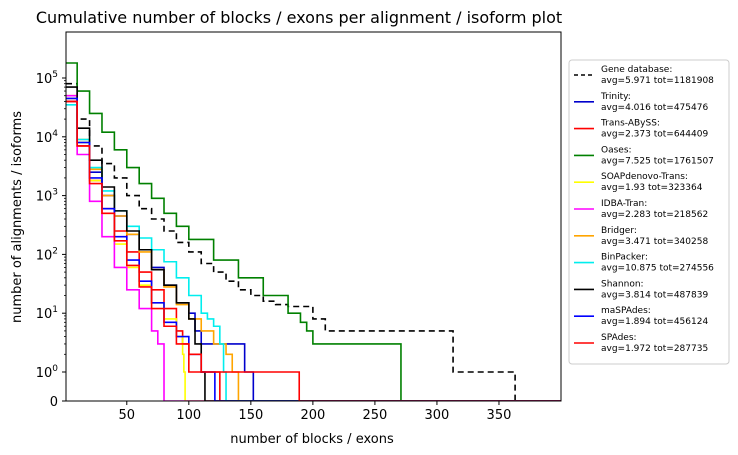 Image resolution: width=738 pixels, height=455 pixels. Describe the element at coordinates (55, 75) in the screenshot. I see `y-tick-exp-6: 5` at that location.